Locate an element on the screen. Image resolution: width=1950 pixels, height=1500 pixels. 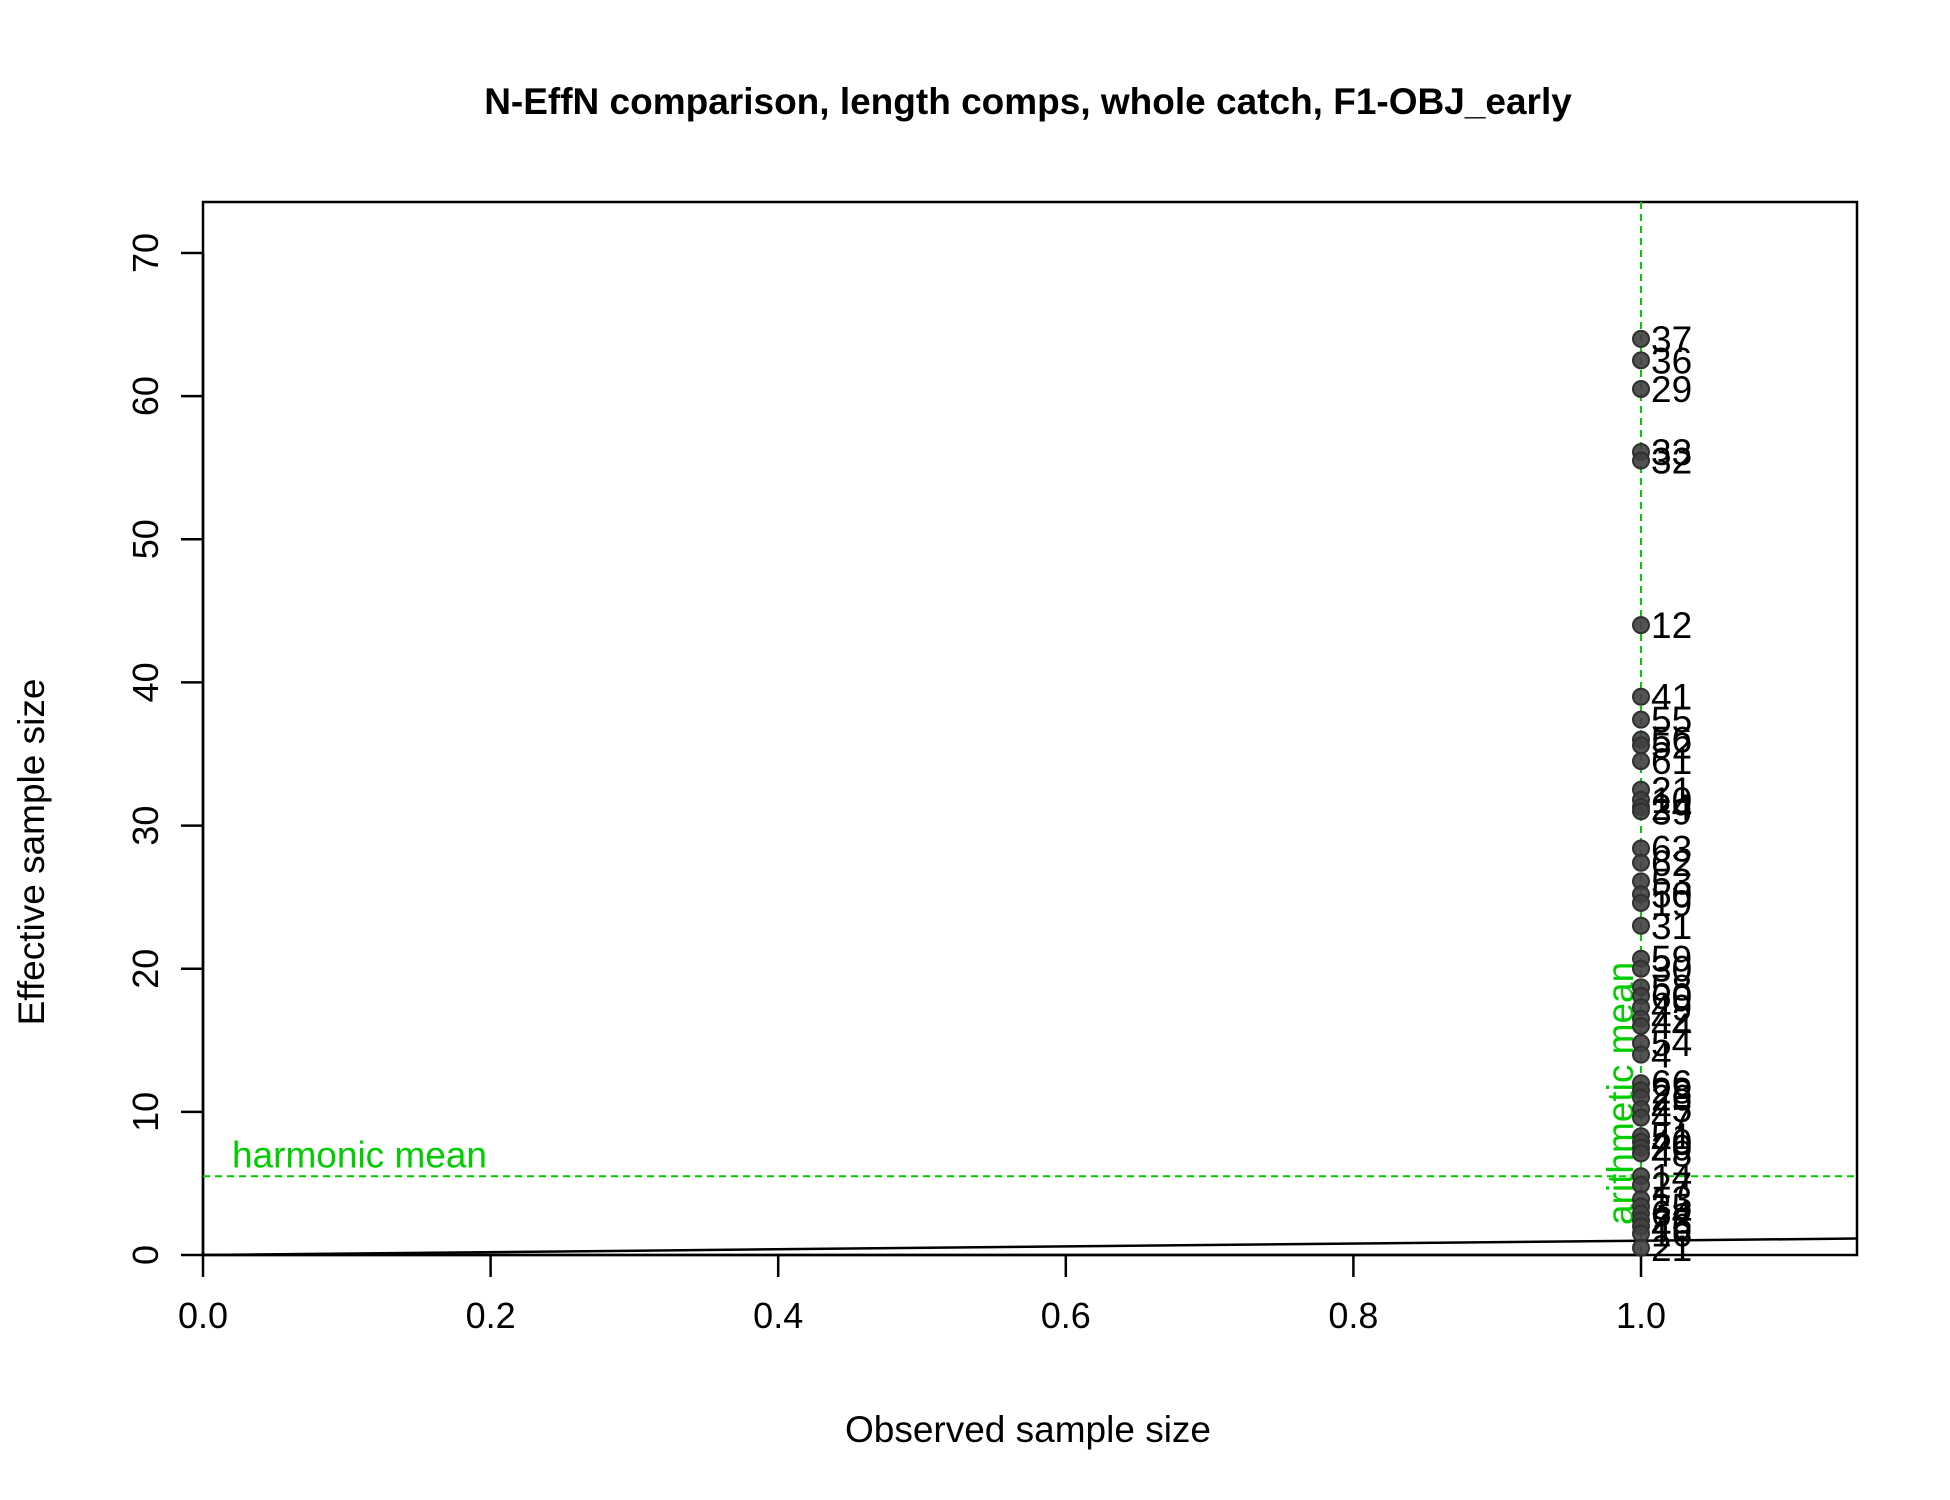
data-point-label: 54 is located at coordinates (1671, 1043).